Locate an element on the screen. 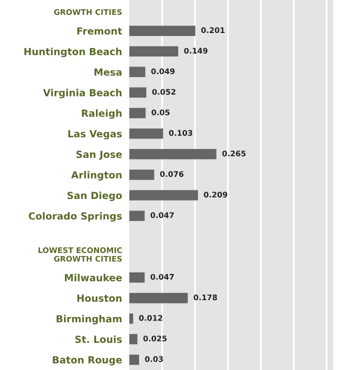  y-tick-label: San Jose is located at coordinates (99, 155).